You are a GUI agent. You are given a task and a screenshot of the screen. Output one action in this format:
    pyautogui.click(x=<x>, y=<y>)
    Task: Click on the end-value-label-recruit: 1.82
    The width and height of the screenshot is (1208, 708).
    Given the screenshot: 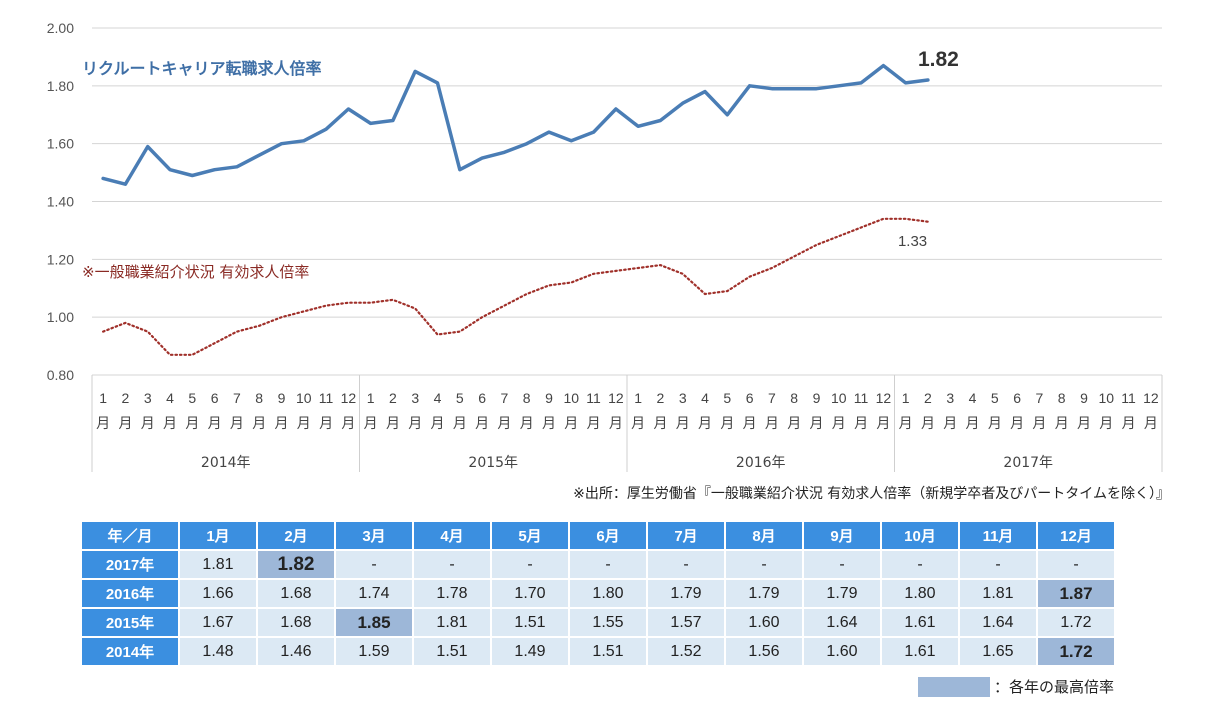 What is the action you would take?
    pyautogui.click(x=938, y=59)
    